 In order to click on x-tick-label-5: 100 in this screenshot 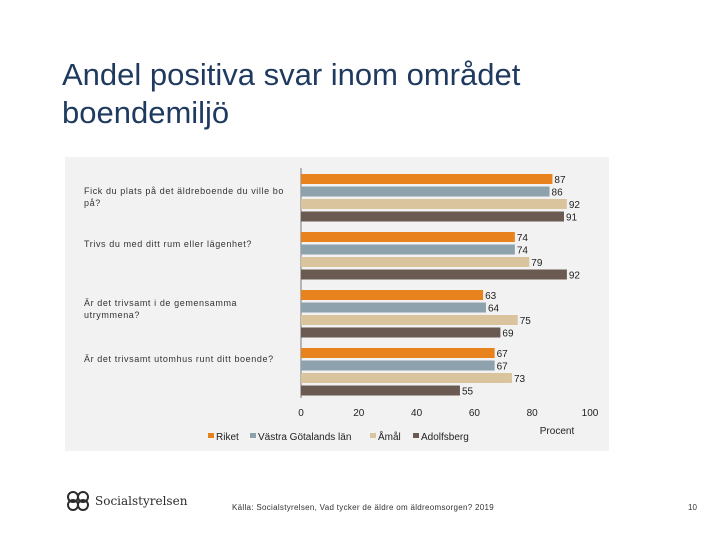, I will do `click(590, 413)`.